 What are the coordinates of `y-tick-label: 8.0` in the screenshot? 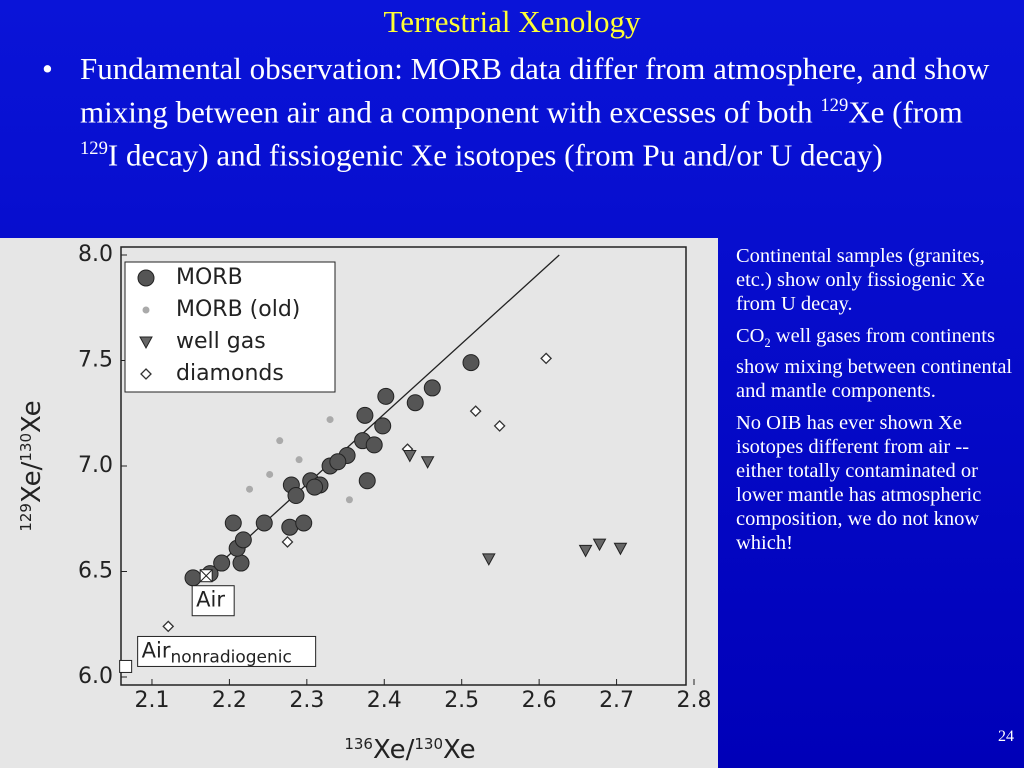 It's located at (95, 254).